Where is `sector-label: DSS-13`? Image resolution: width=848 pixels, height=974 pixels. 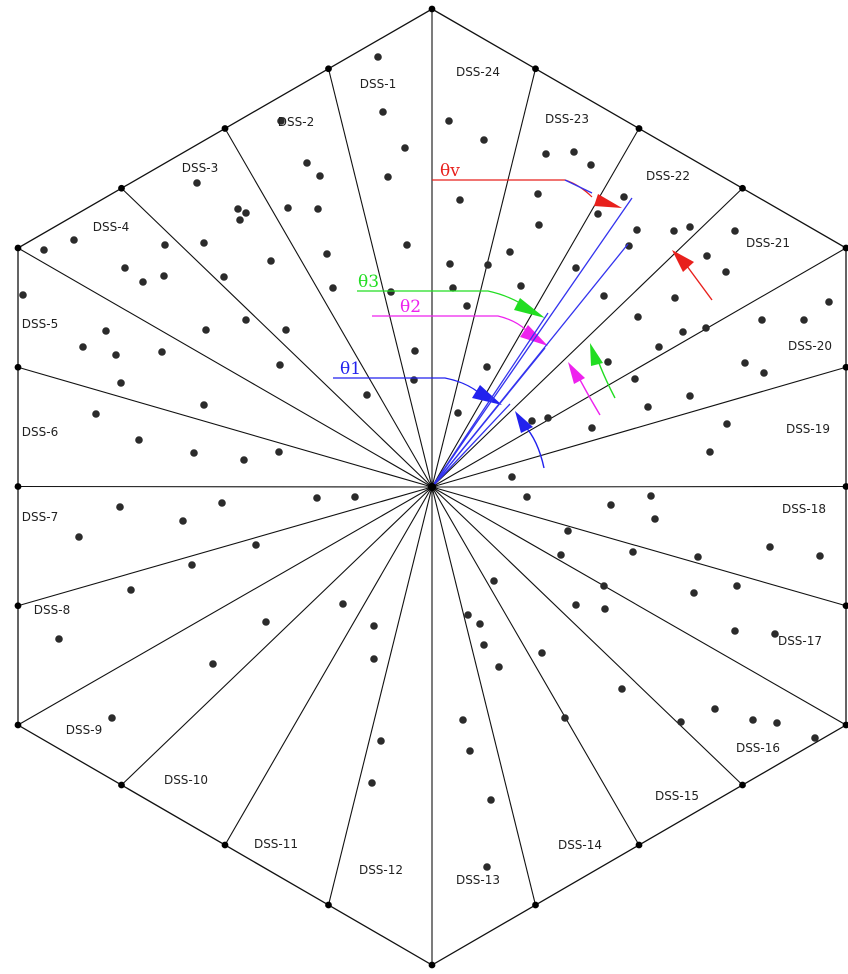 sector-label: DSS-13 is located at coordinates (478, 880).